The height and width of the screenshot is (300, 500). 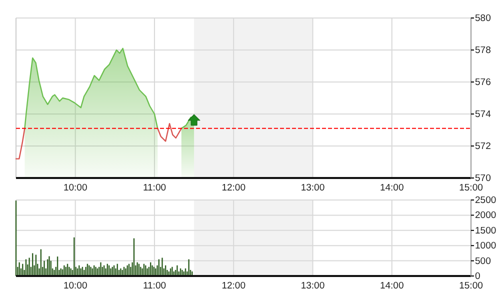 What do you see at coordinates (483, 178) in the screenshot?
I see `y-tick-label: 570` at bounding box center [483, 178].